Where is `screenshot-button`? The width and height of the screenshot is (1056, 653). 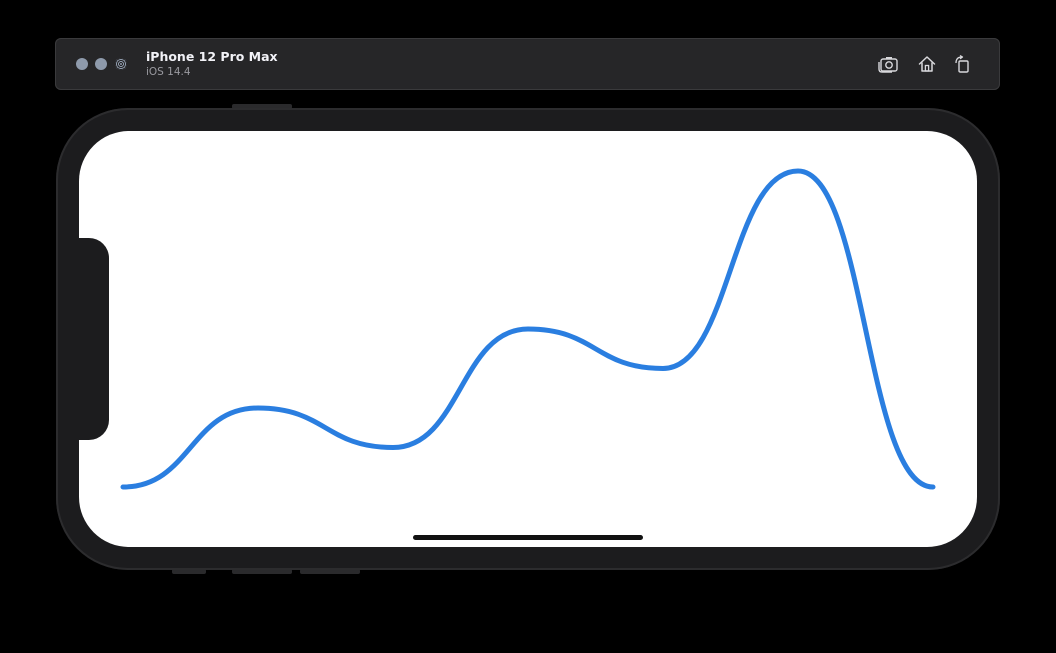
screenshot-button is located at coordinates (888, 64).